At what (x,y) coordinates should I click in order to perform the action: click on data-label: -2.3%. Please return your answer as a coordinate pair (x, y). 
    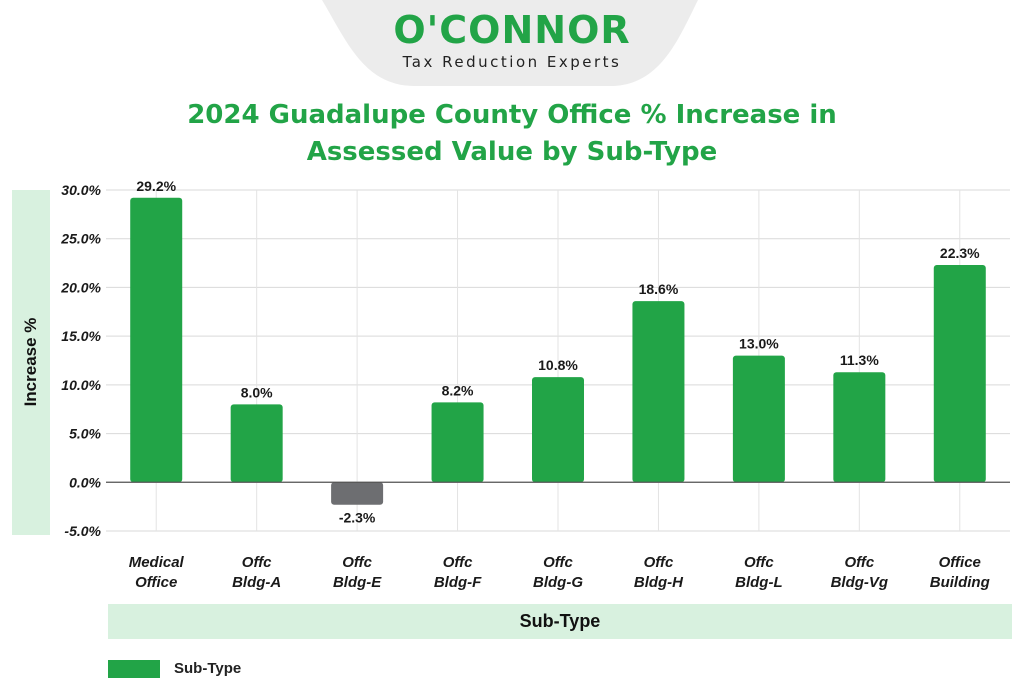
    Looking at the image, I should click on (357, 518).